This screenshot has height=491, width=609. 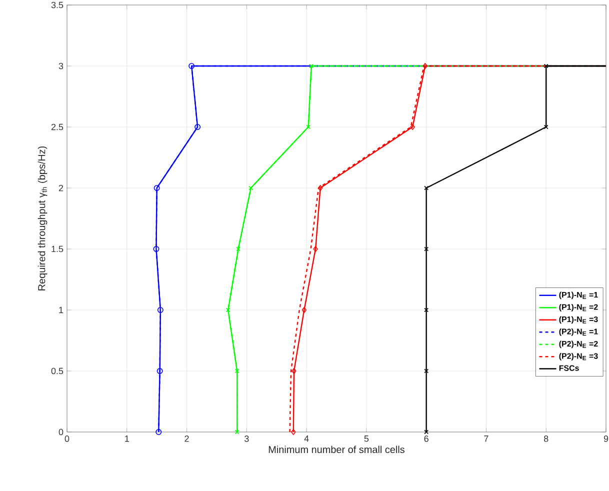 I want to click on y-tick-label: 1, so click(x=61, y=310).